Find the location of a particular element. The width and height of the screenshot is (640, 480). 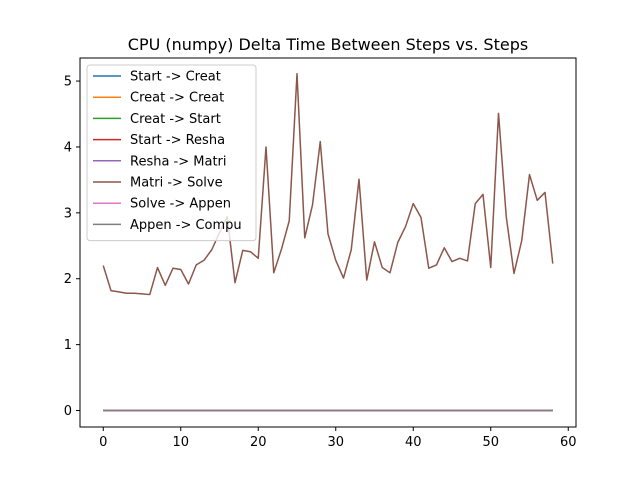

legend-box is located at coordinates (171, 153).